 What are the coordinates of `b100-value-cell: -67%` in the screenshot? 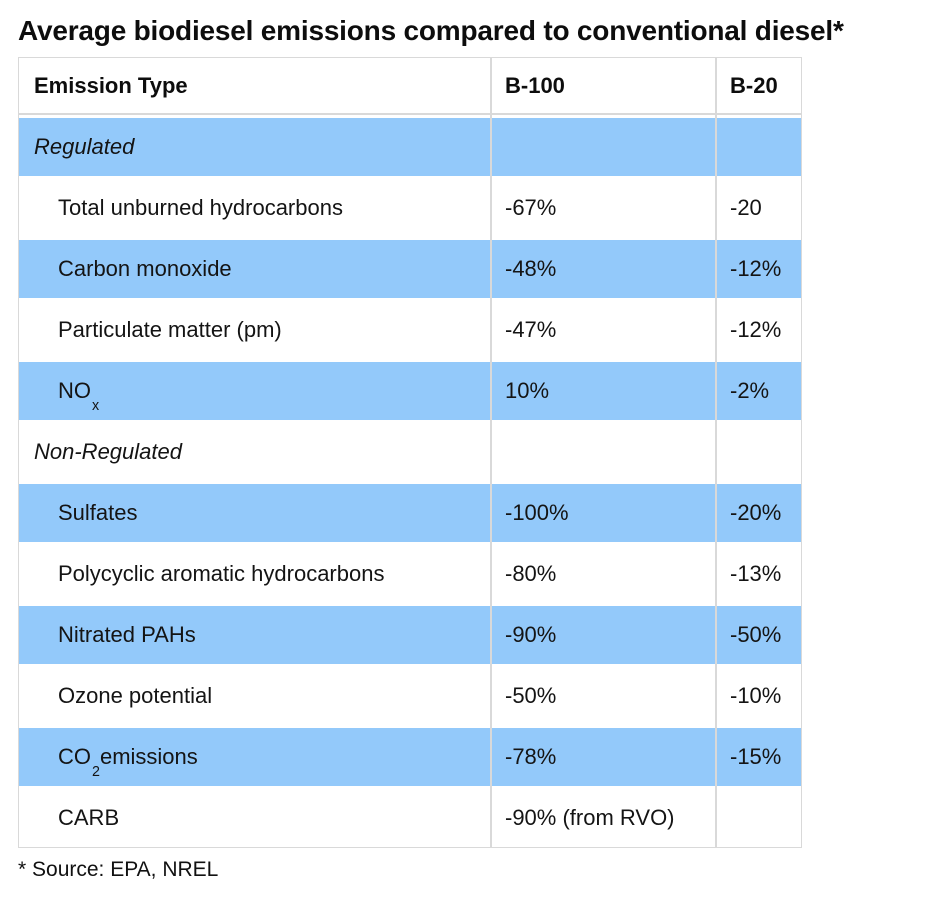 It's located at (531, 207).